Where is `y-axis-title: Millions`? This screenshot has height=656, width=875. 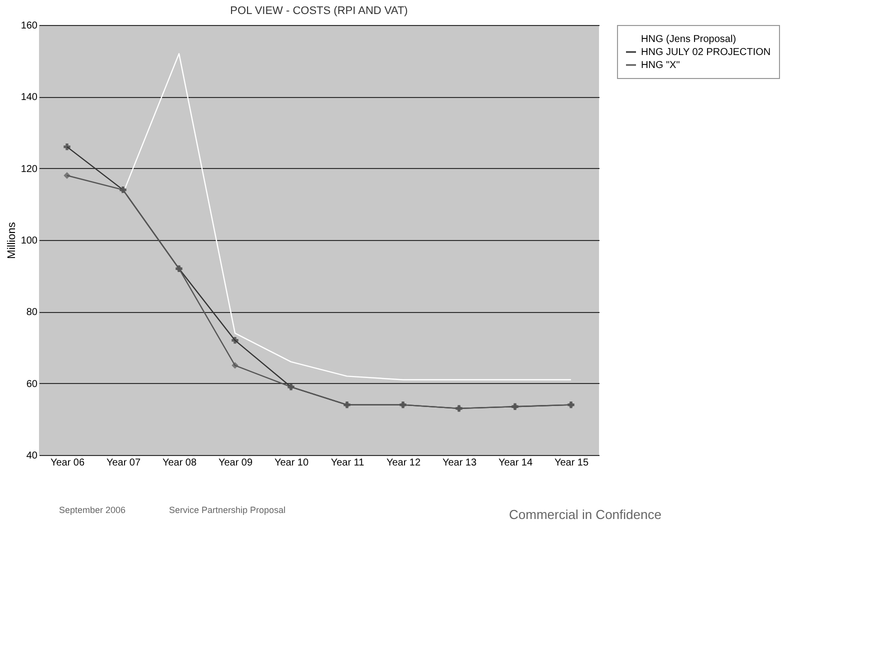 y-axis-title: Millions is located at coordinates (12, 240).